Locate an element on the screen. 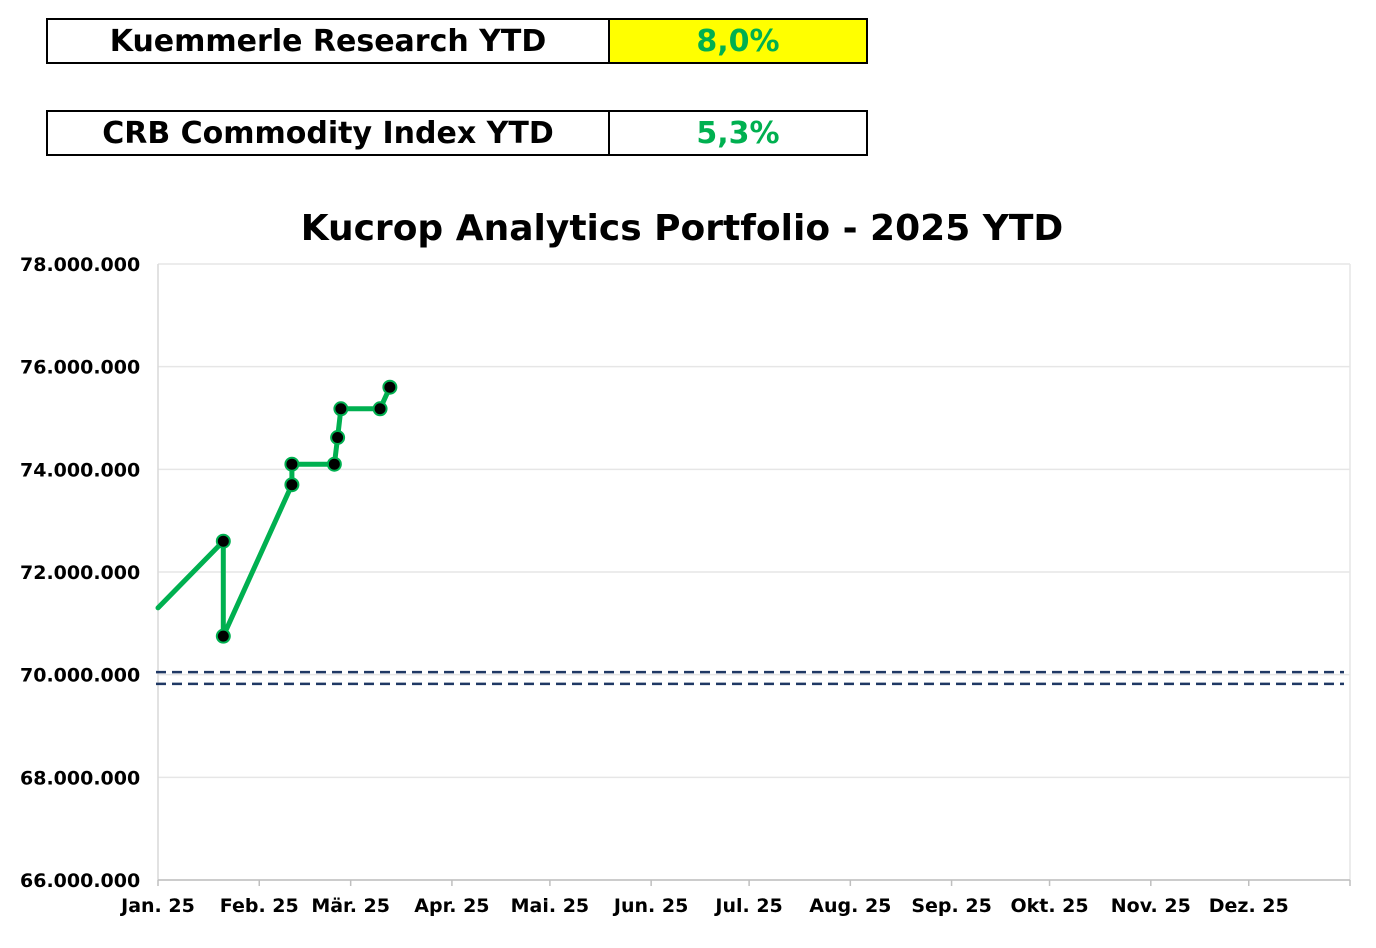  x-tick-label: Dez. 25 is located at coordinates (1249, 906).